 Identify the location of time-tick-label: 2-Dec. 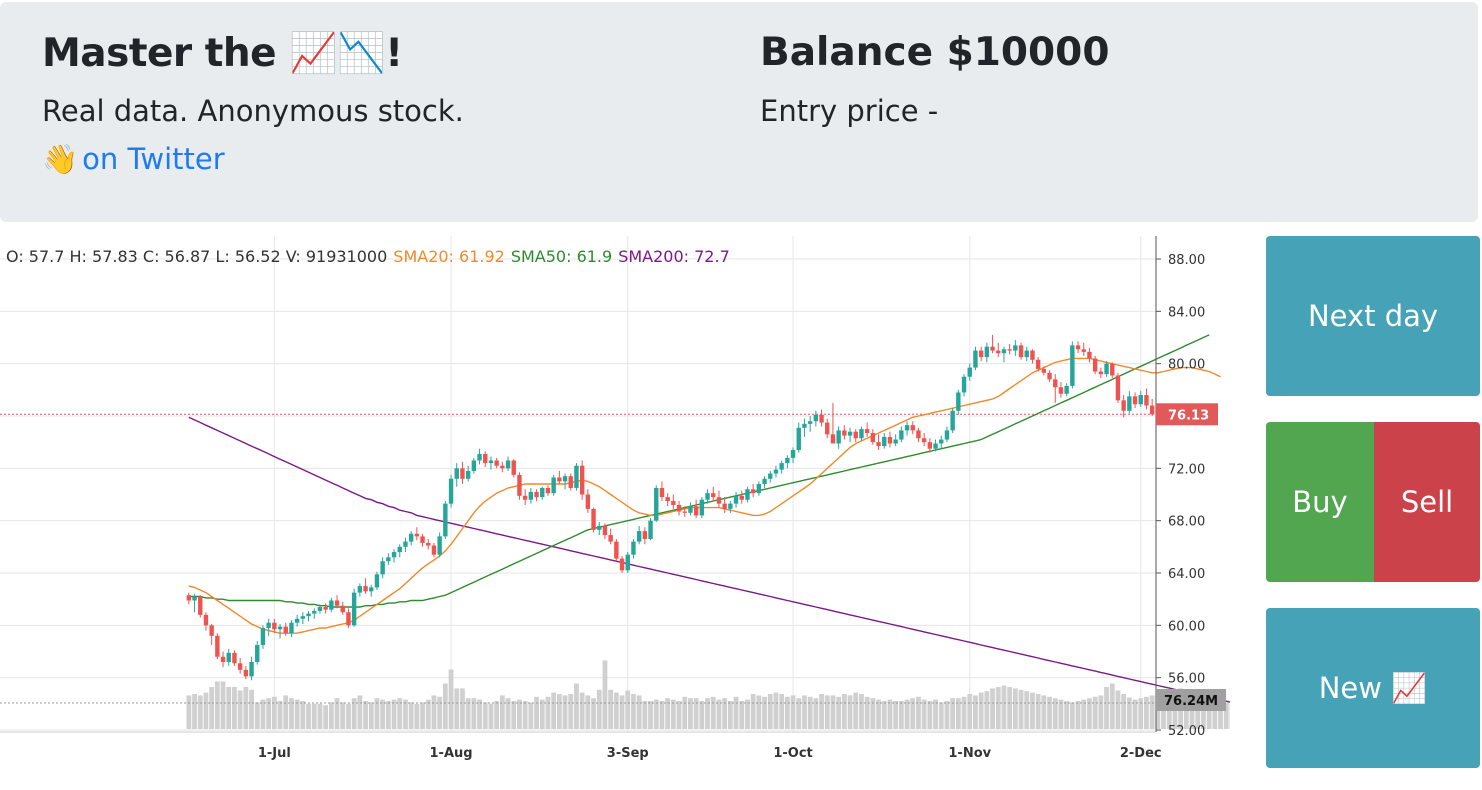
(1141, 753).